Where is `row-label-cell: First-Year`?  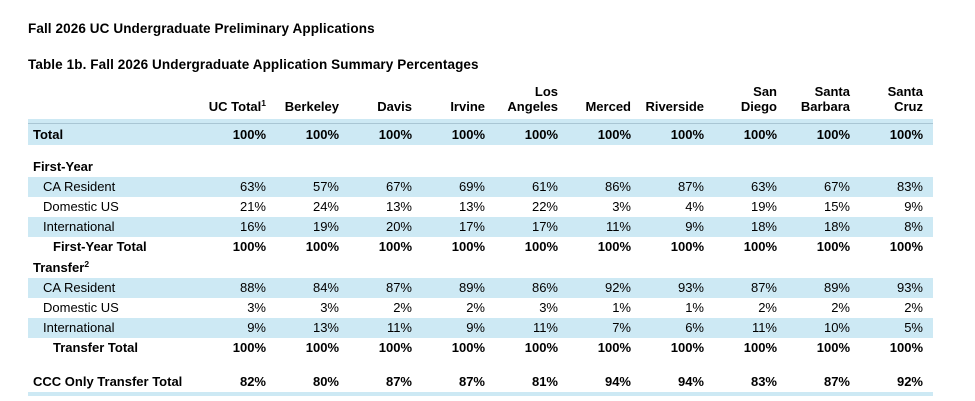
row-label-cell: First-Year is located at coordinates (115, 167).